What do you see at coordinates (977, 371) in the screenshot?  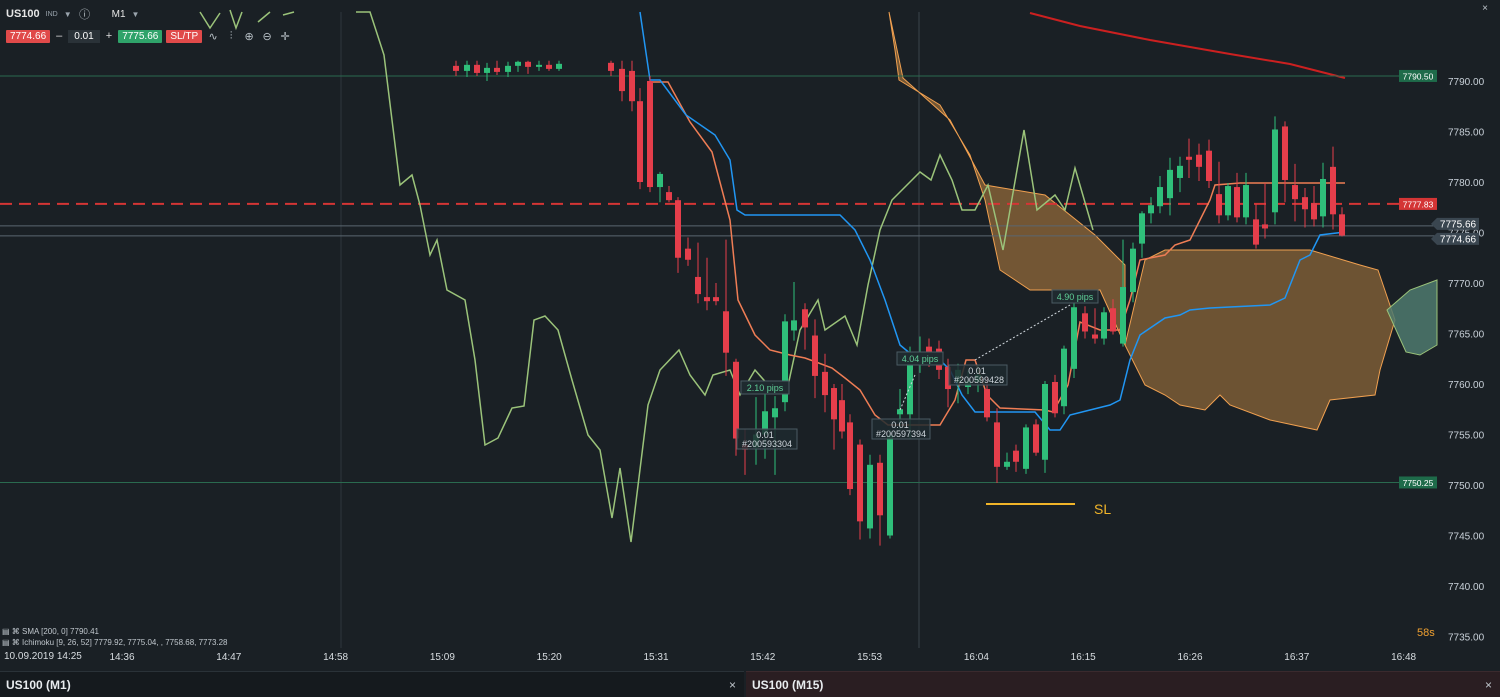 I see `trade-lot-label: 0.01` at bounding box center [977, 371].